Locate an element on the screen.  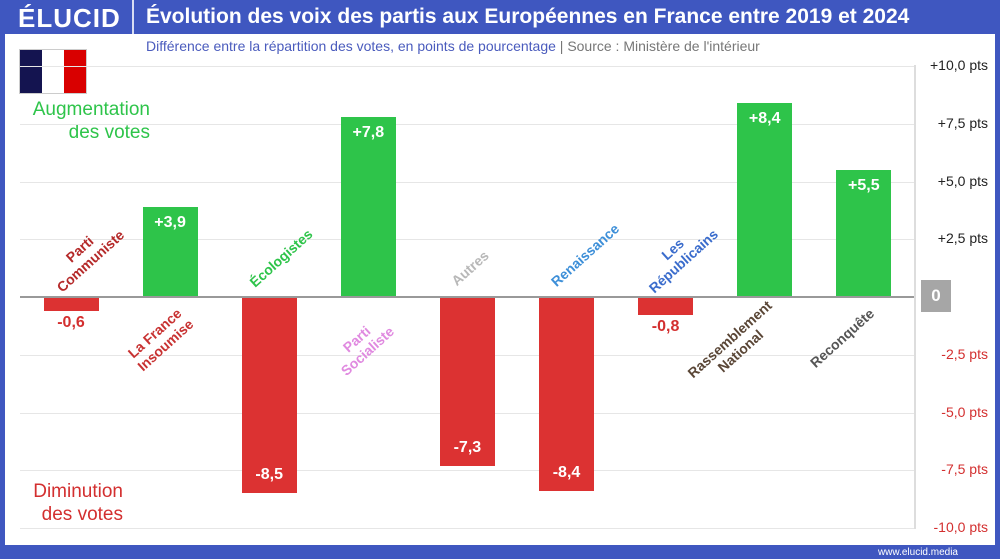
category-label: La France Insoumise is located at coordinates (160, 339).